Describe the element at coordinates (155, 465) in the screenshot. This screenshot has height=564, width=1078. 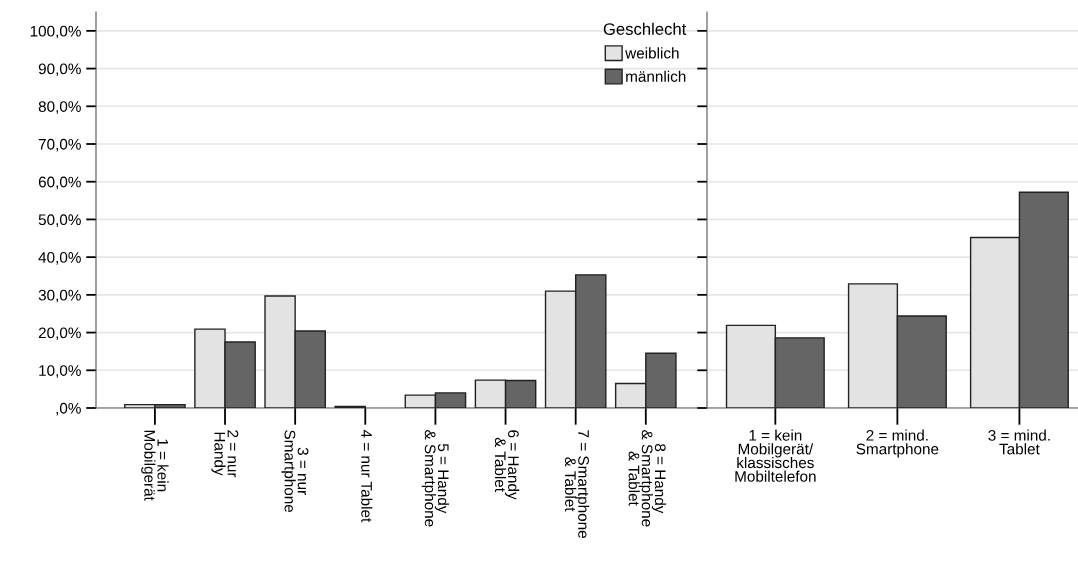
I see `x-tick-label: 1 = kein Mobilgerät` at that location.